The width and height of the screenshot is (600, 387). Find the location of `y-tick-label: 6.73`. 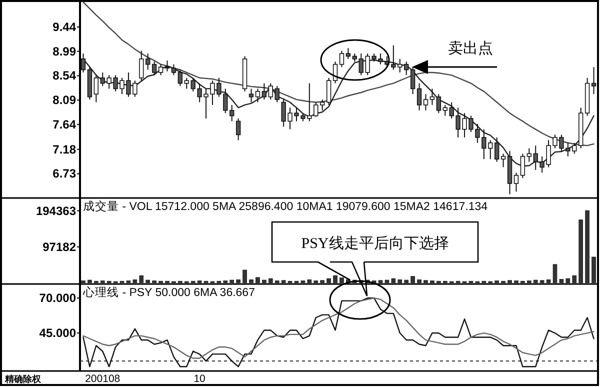

y-tick-label: 6.73 is located at coordinates (64, 173).